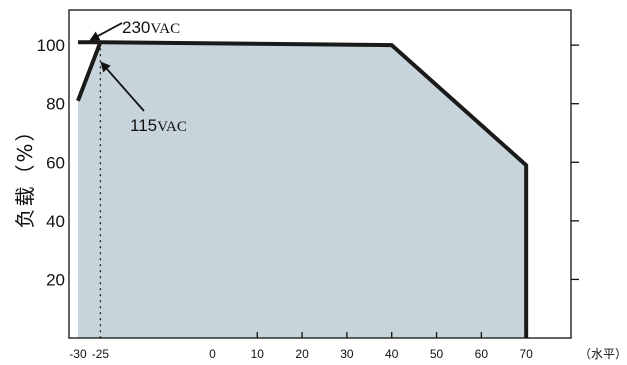  What do you see at coordinates (347, 354) in the screenshot?
I see `x-tick-label-30: 30` at bounding box center [347, 354].